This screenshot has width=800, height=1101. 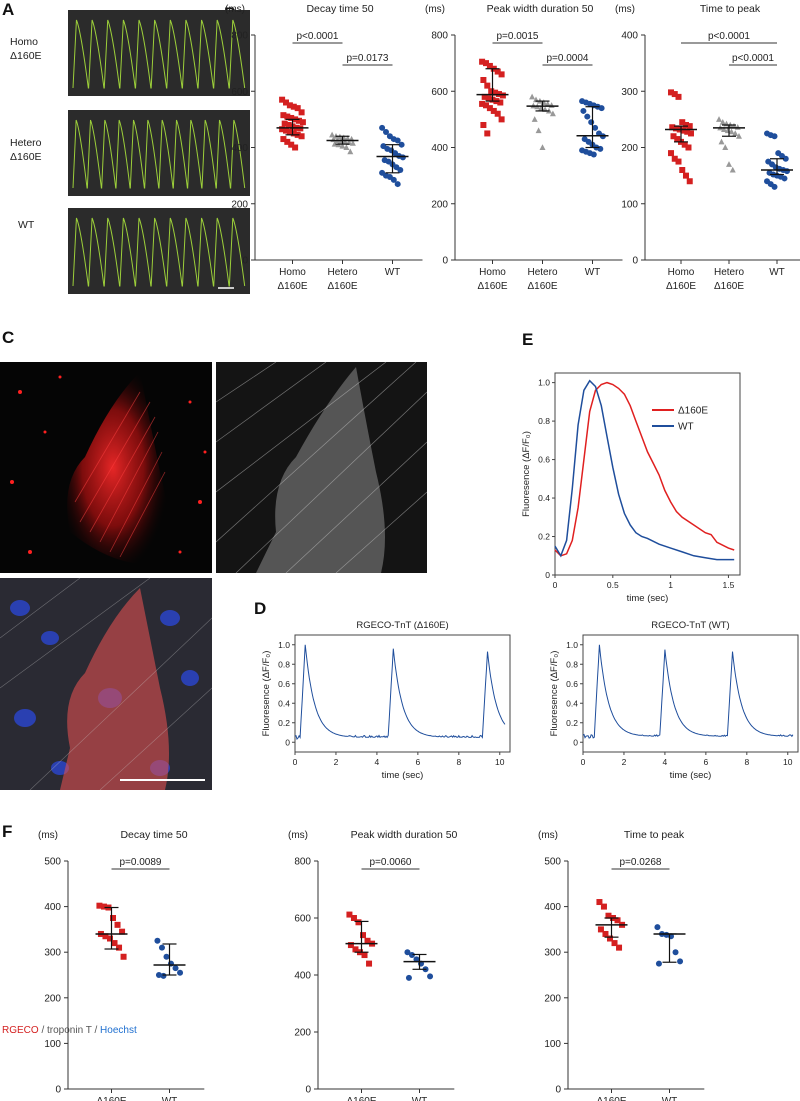 What do you see at coordinates (686, 427) in the screenshot?
I see `legend-label: WT` at bounding box center [686, 427].